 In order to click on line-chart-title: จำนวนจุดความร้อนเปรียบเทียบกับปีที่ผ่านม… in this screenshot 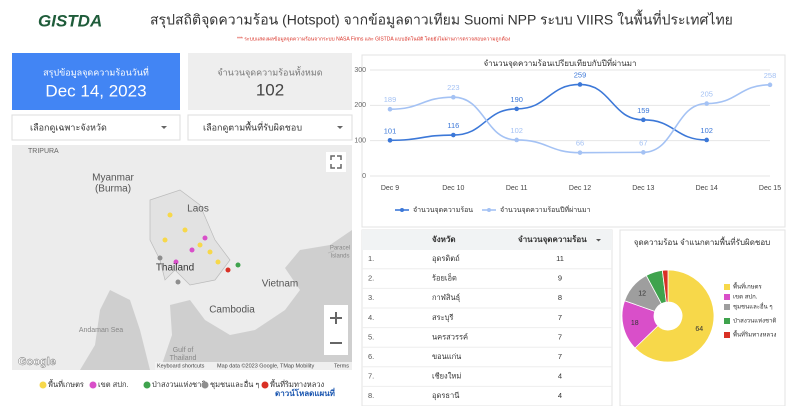, I will do `click(559, 62)`.